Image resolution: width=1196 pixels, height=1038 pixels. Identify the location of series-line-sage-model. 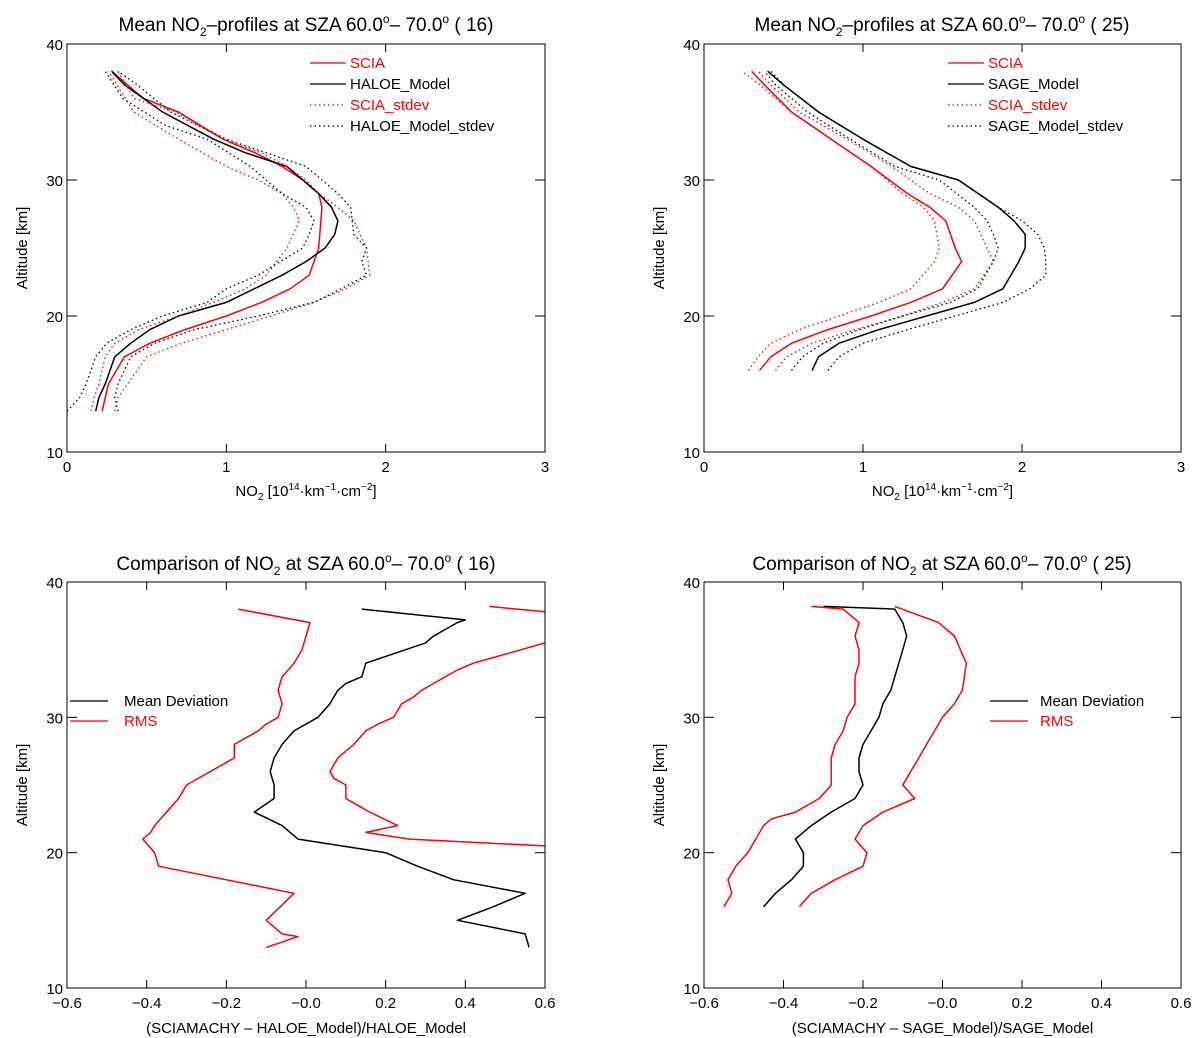
(896, 220).